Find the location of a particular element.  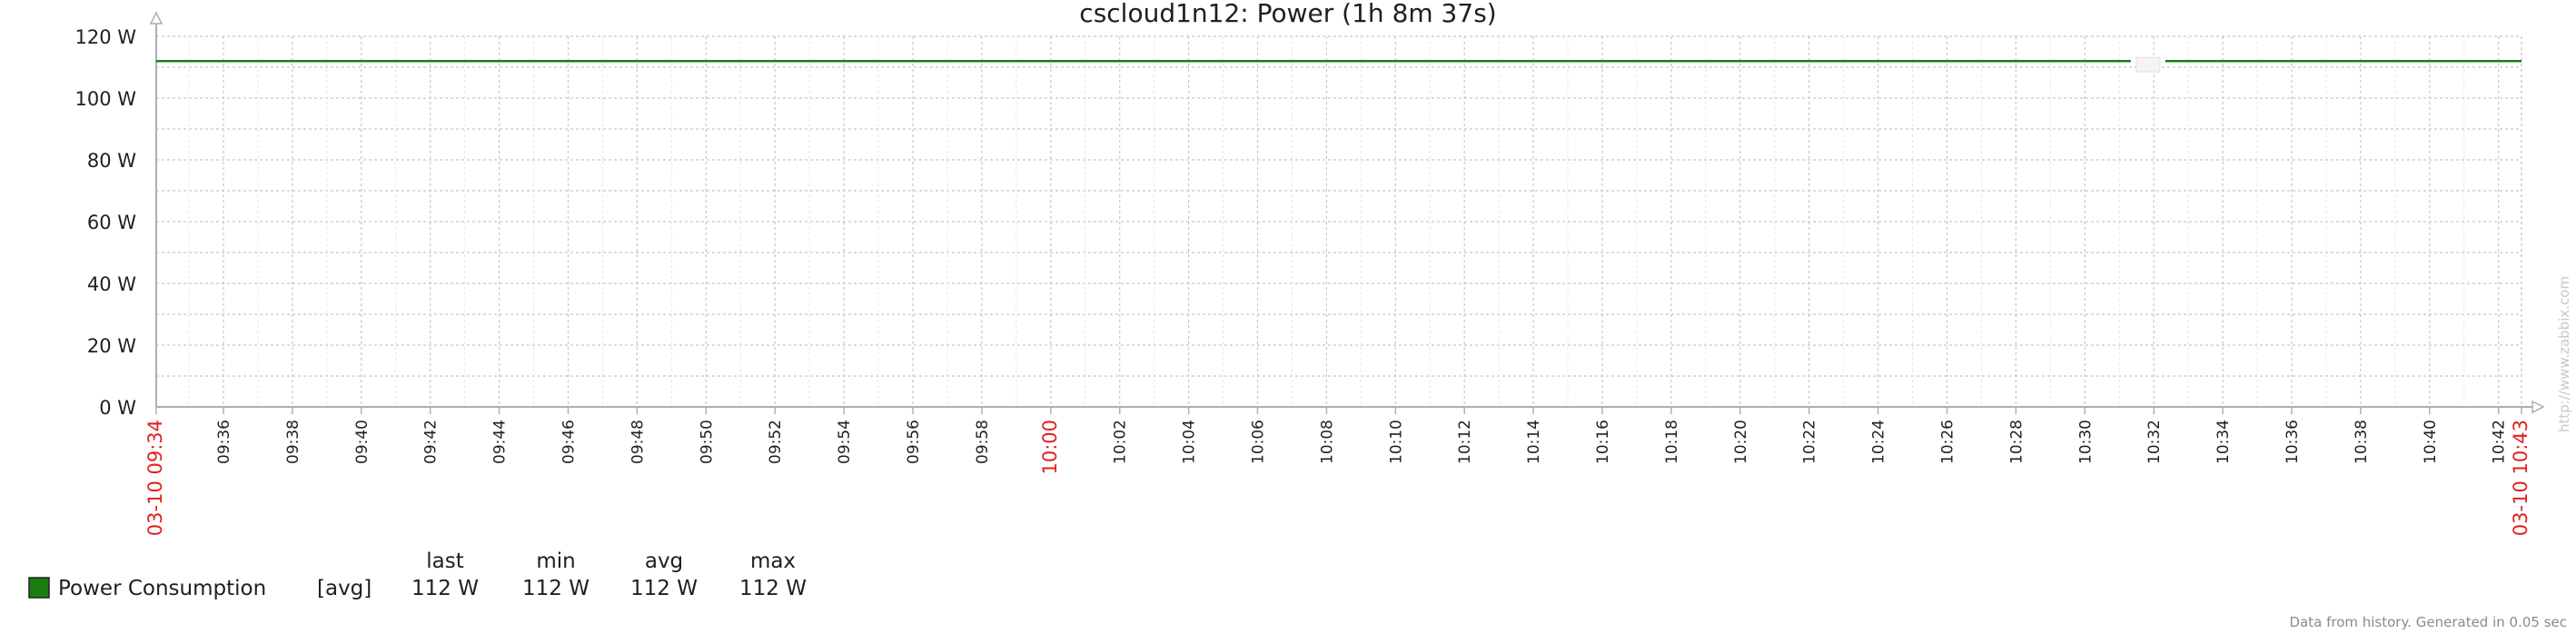

x-tick-label: 09:50 is located at coordinates (707, 442).